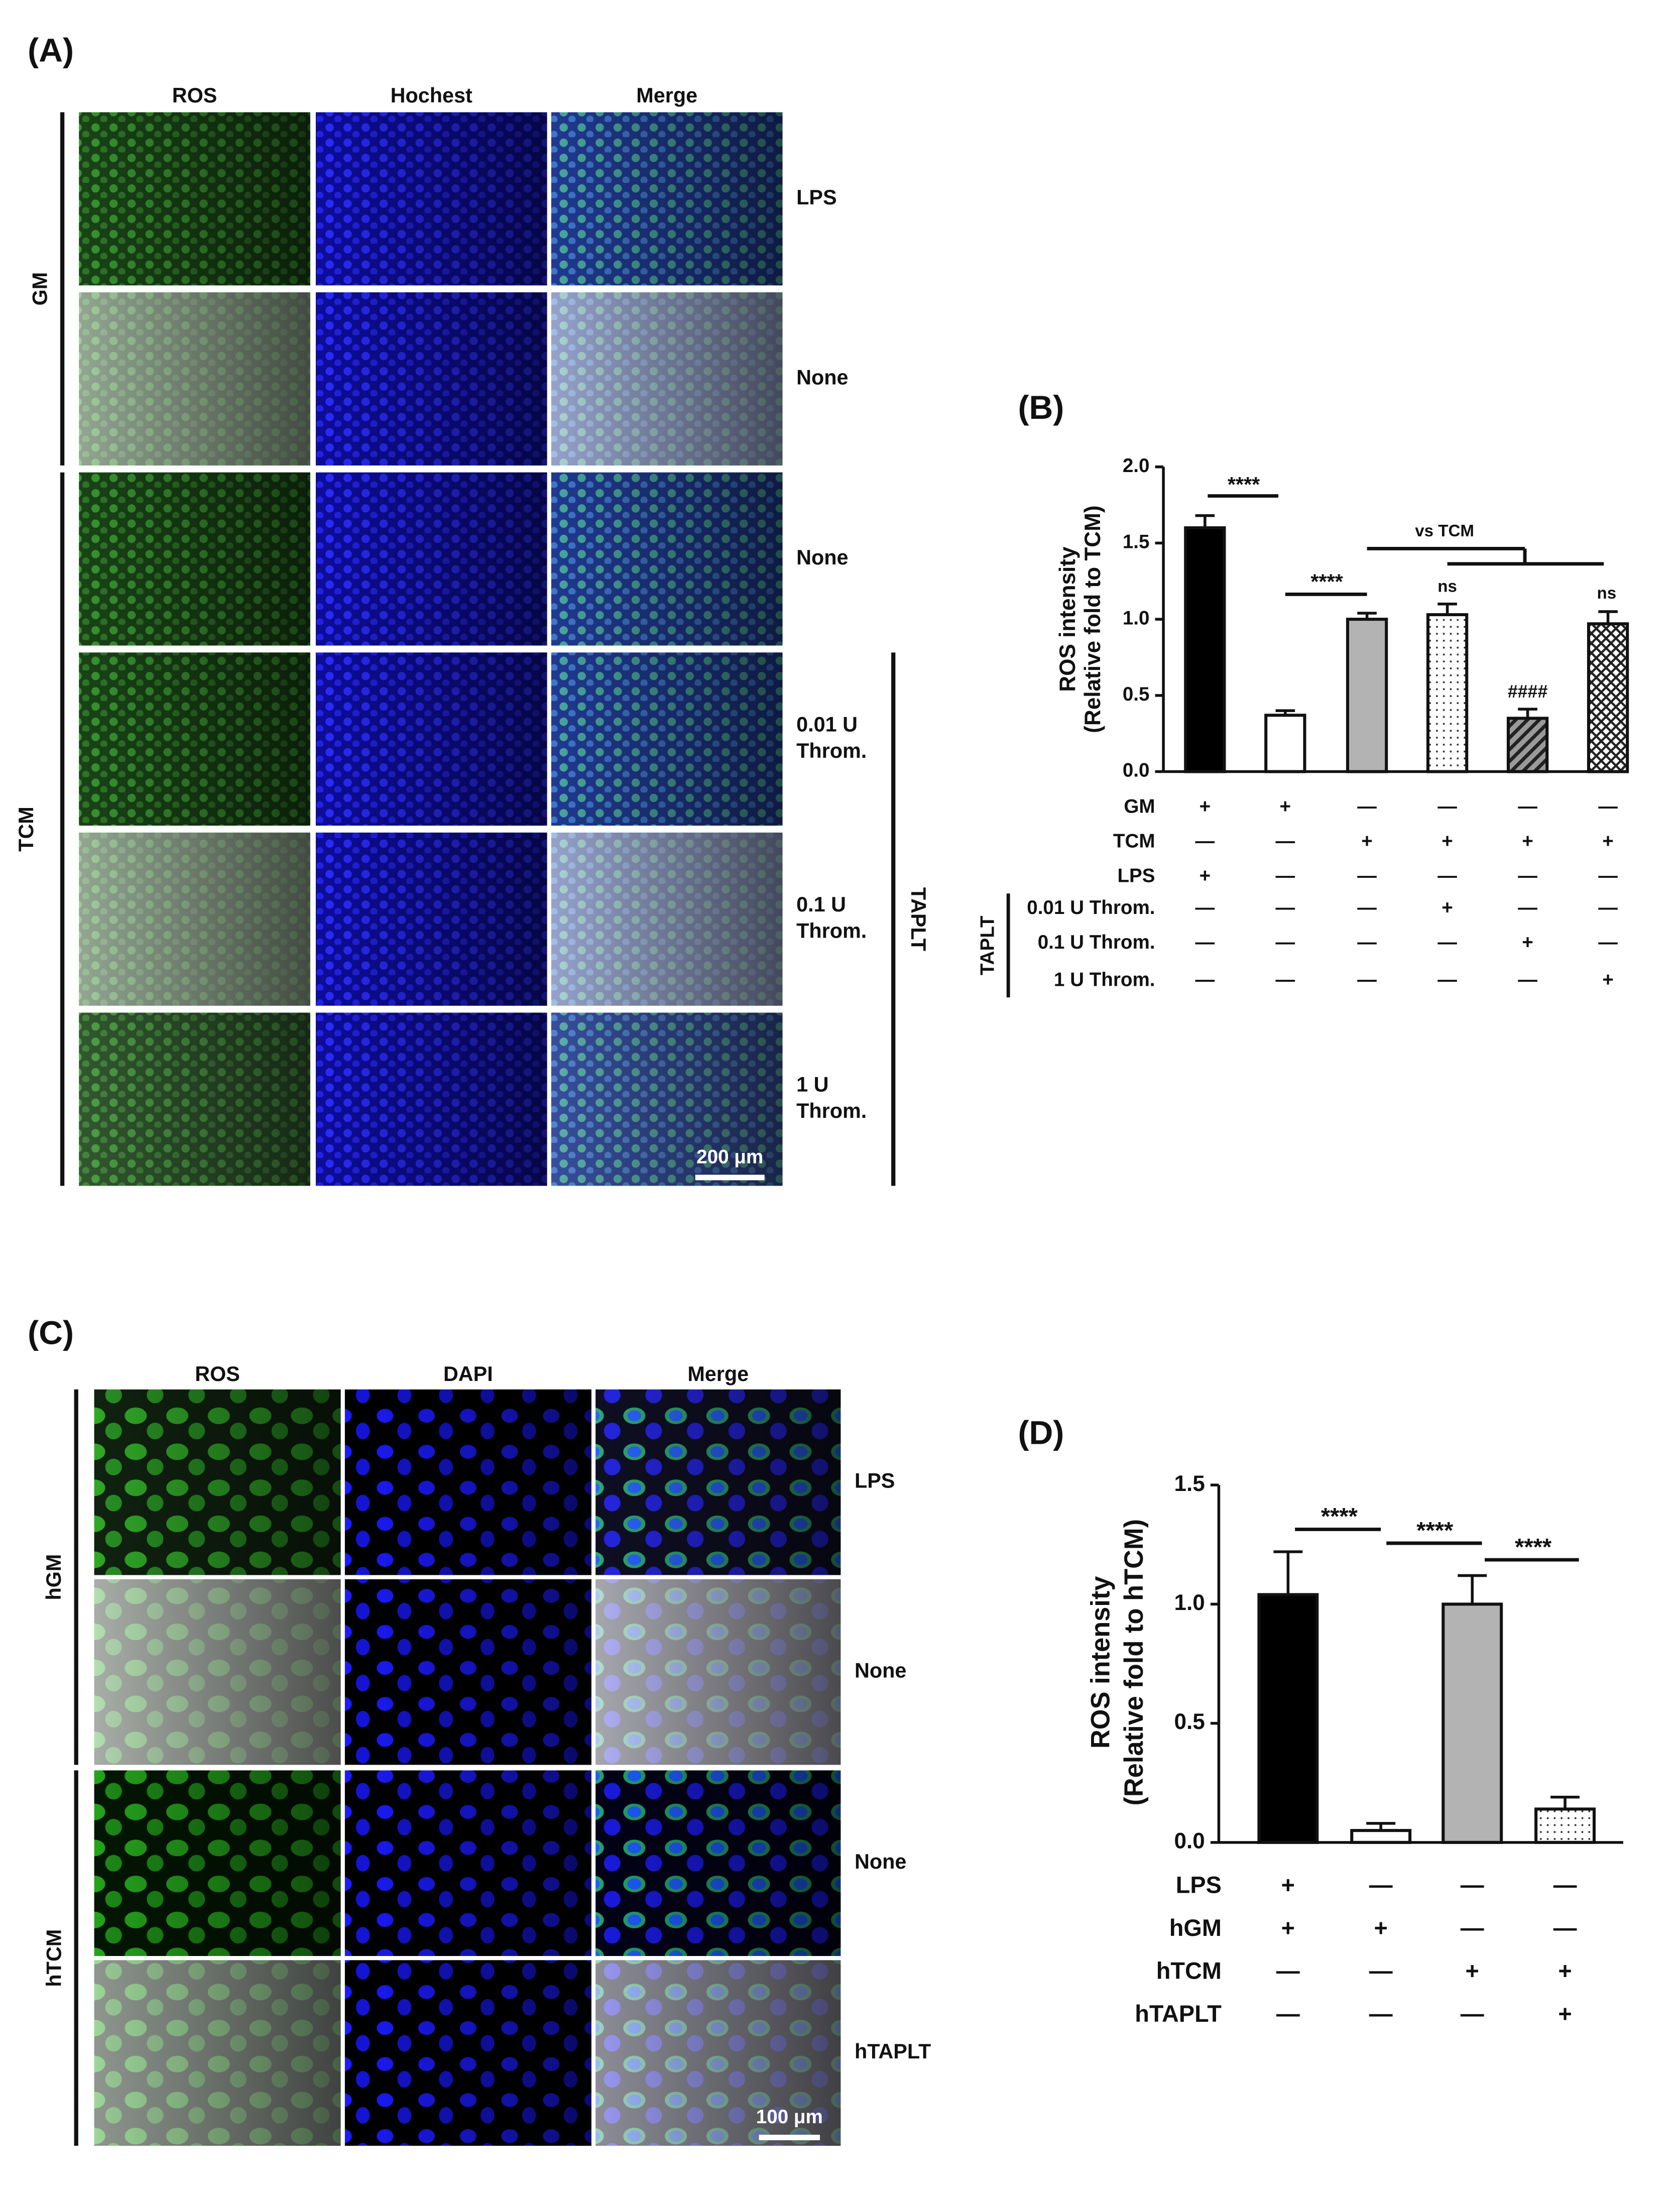  Describe the element at coordinates (40, 289) in the screenshot. I see `group-label: GM` at that location.